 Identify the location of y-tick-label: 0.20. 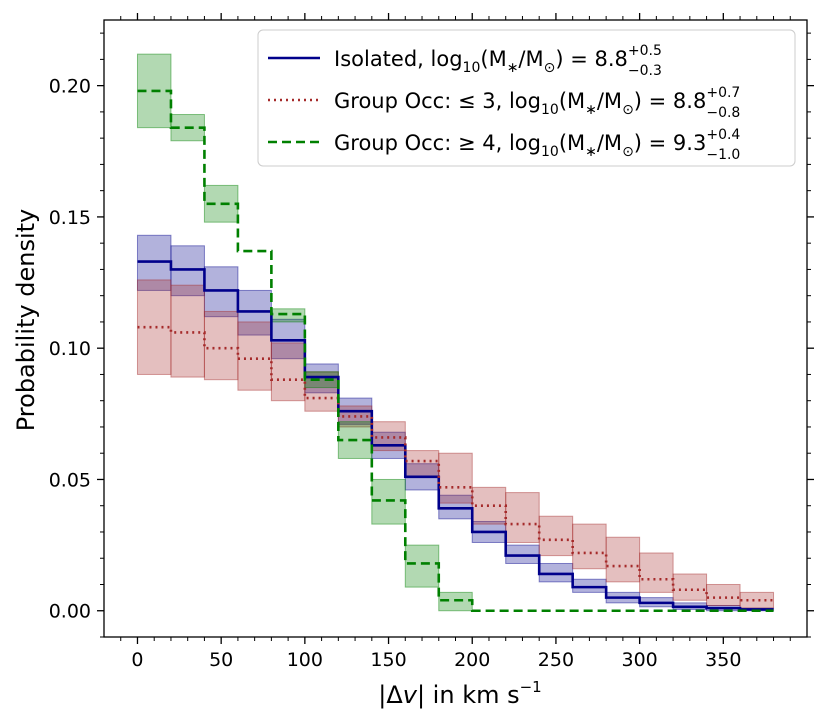
(70, 87).